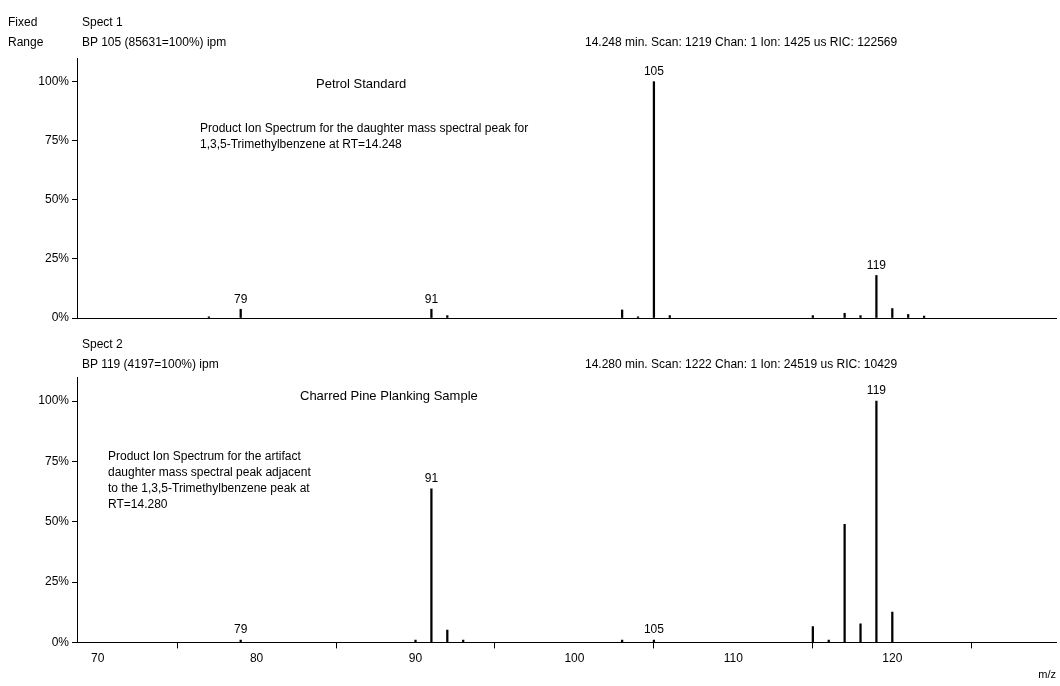 This screenshot has width=1060, height=686. I want to click on text: 14.280 min. Scan: 1222 Chan: 1 Ion: 24519 us RIC: 10429, so click(741, 364).